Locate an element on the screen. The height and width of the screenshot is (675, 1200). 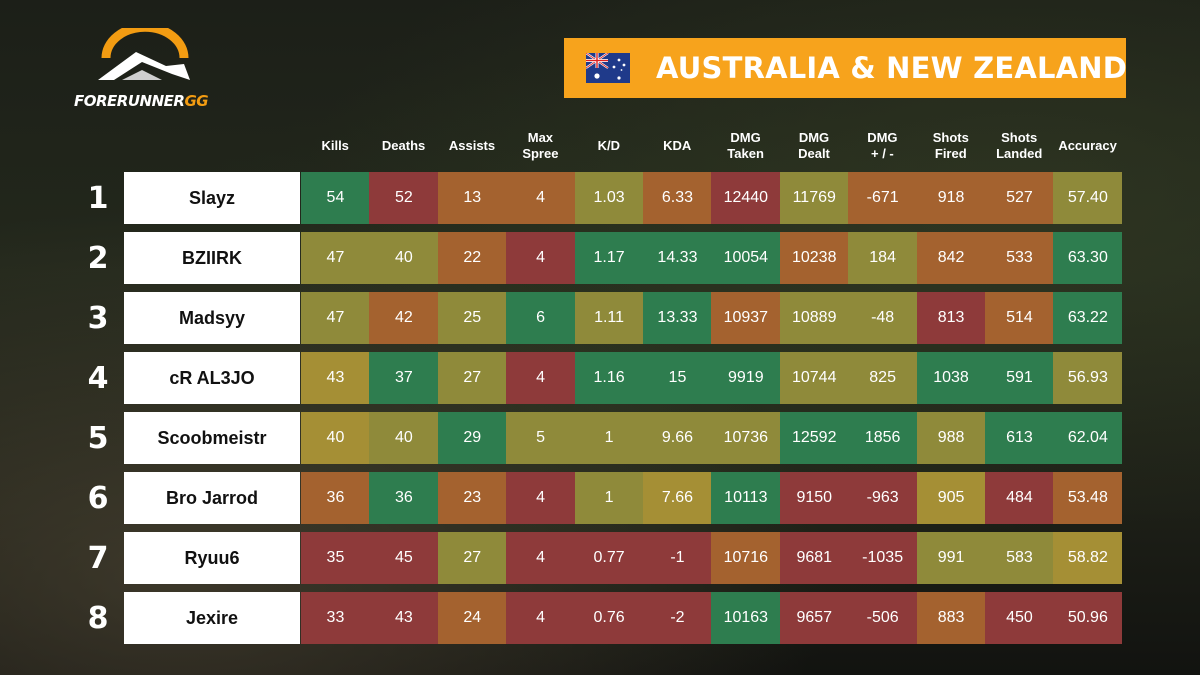
stat-cell-dmg-taken: 10054 is located at coordinates (746, 258).